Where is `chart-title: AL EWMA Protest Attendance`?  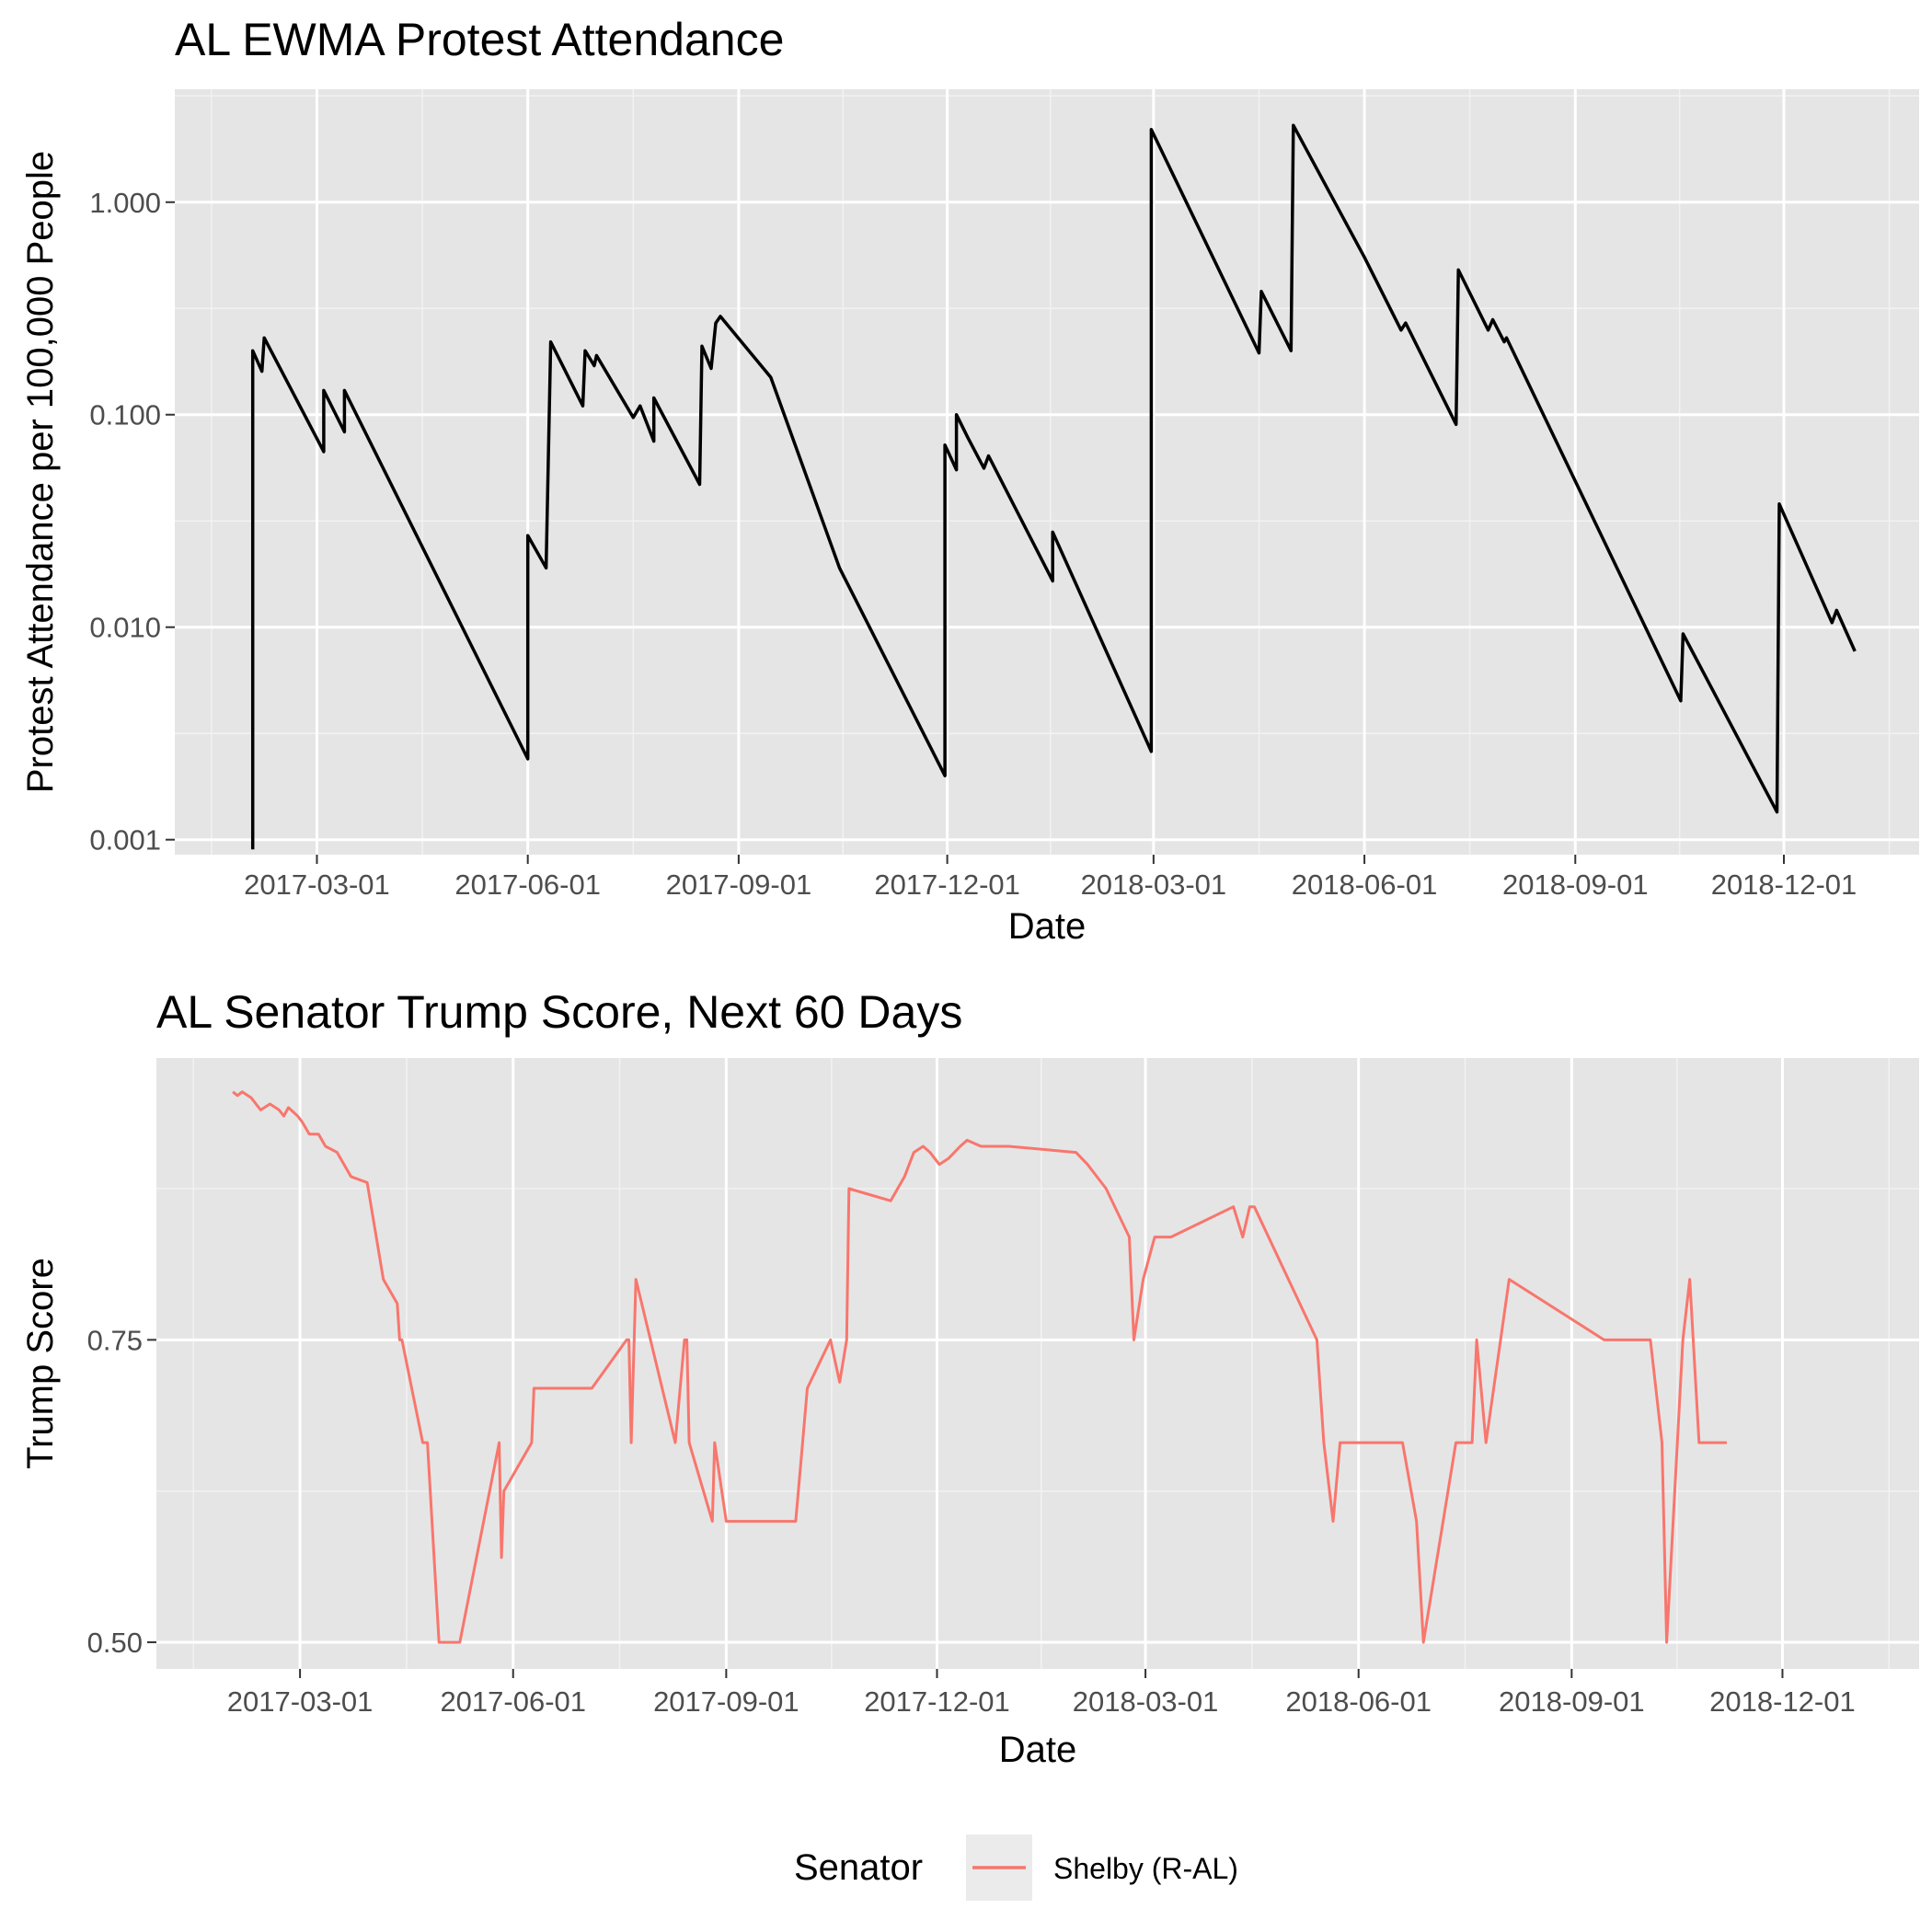 chart-title: AL EWMA Protest Attendance is located at coordinates (479, 39).